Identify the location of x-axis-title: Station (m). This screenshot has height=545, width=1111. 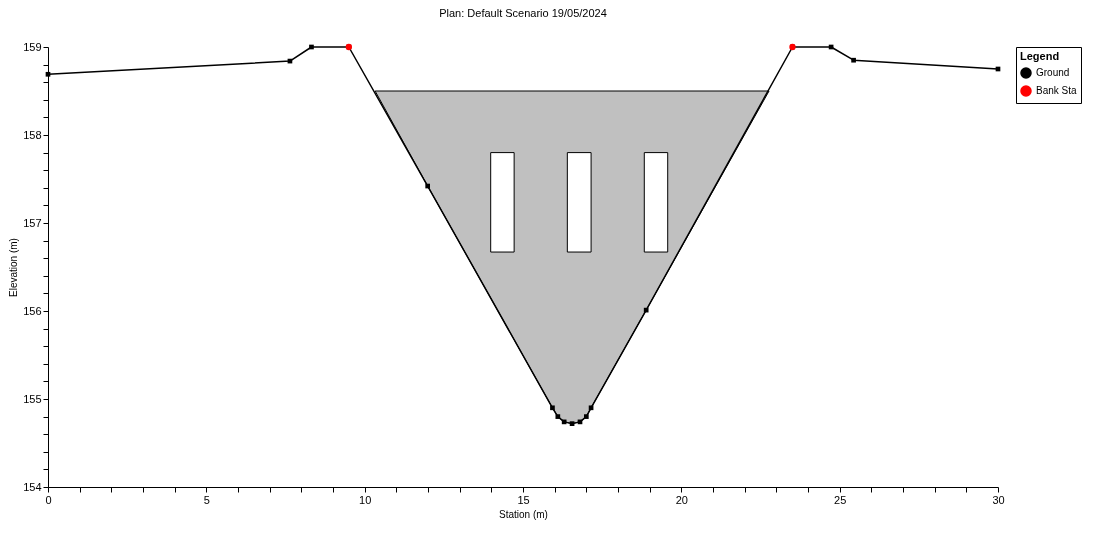
(523, 514).